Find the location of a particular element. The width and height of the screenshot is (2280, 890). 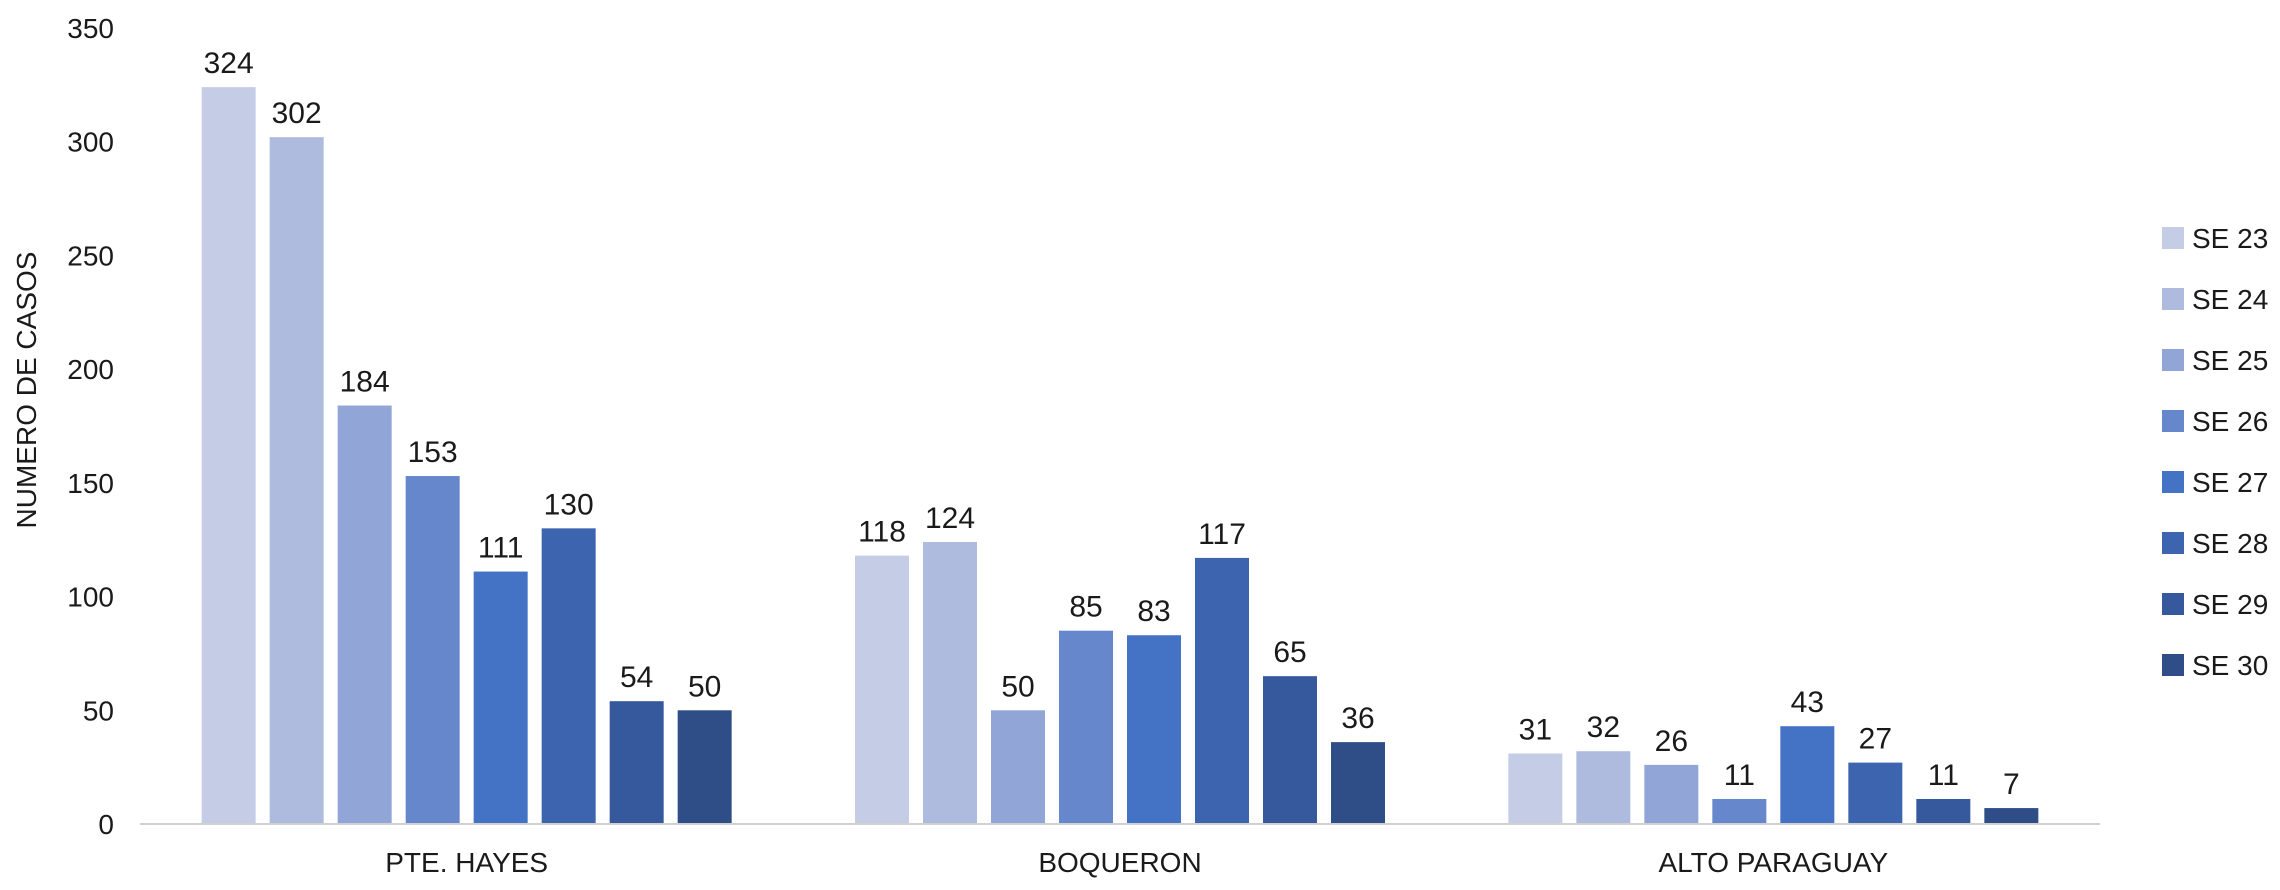

data-label: 153 is located at coordinates (433, 452).